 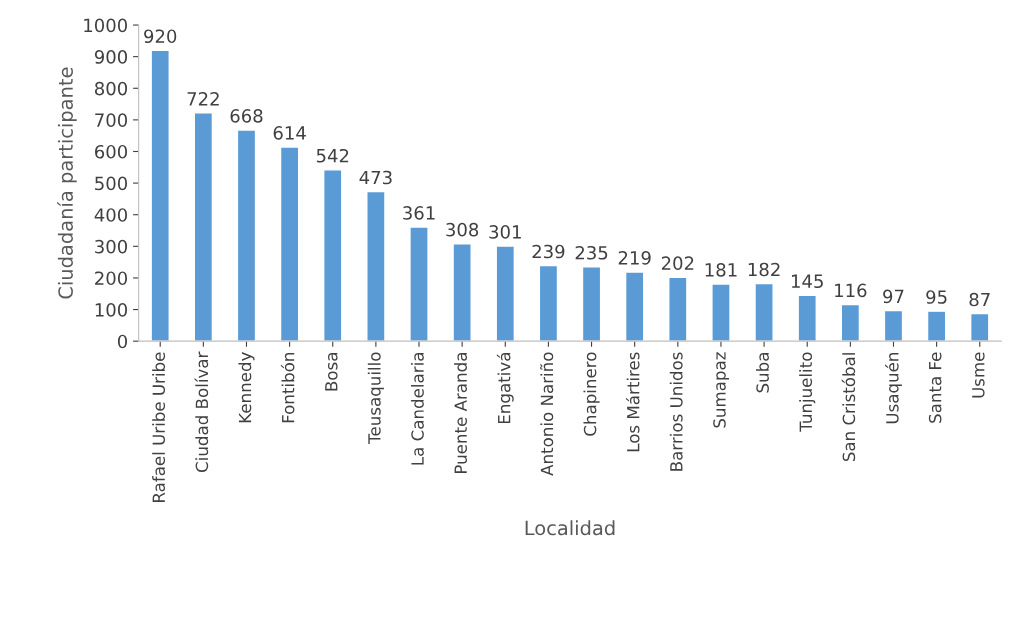 What do you see at coordinates (67, 183) in the screenshot?
I see `y-axis-title: Ciudadanía participante` at bounding box center [67, 183].